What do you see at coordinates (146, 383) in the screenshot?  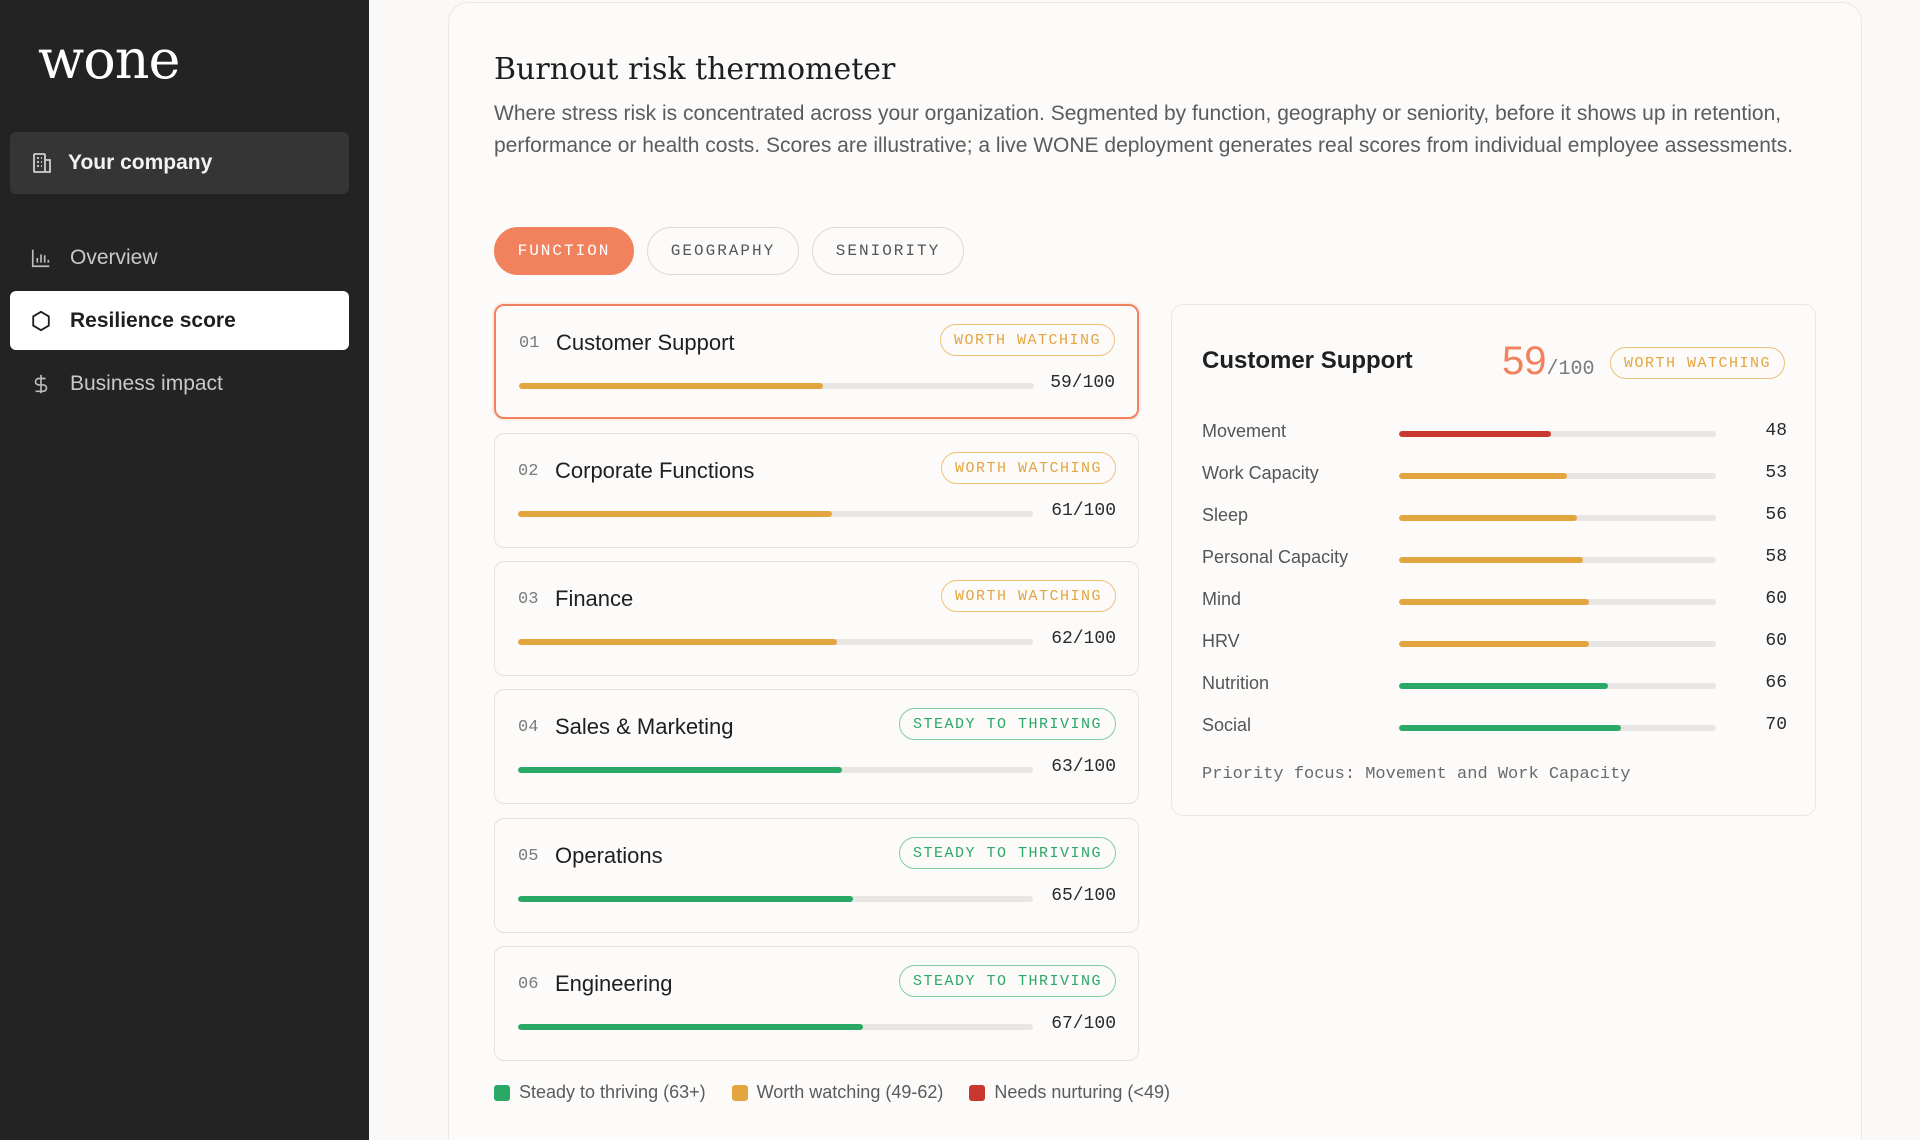 I see `nav-label: Business impact` at bounding box center [146, 383].